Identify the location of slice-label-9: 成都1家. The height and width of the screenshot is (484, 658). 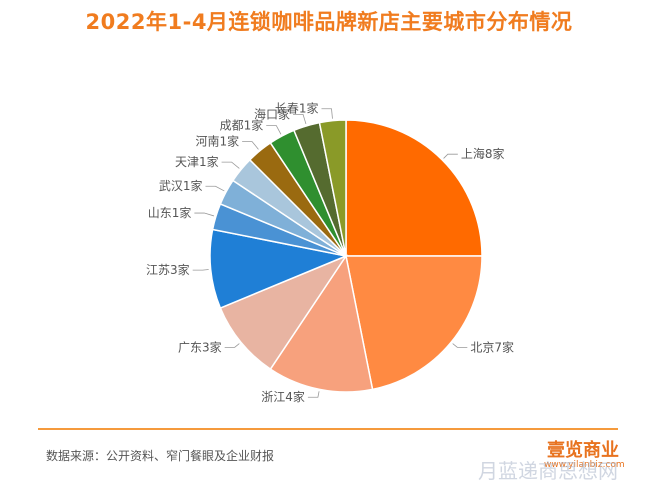
(242, 124).